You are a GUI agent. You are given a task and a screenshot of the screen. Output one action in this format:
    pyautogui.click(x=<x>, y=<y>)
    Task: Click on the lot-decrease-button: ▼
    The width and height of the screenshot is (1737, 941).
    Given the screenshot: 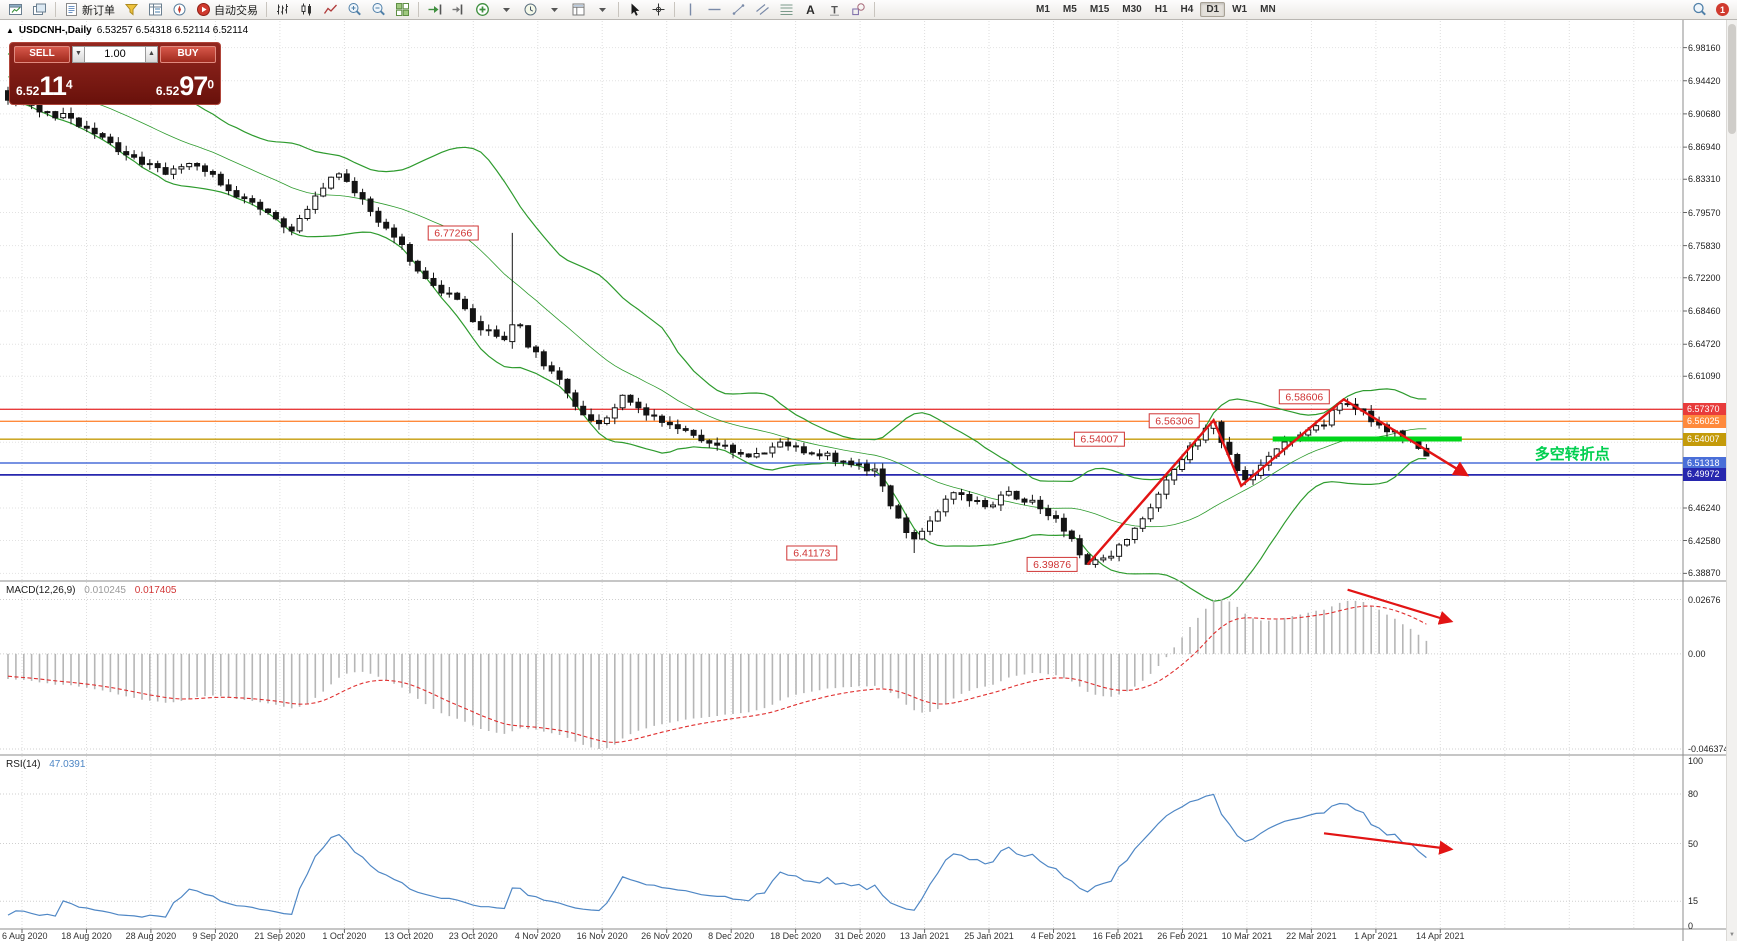 What is the action you would take?
    pyautogui.click(x=78, y=54)
    